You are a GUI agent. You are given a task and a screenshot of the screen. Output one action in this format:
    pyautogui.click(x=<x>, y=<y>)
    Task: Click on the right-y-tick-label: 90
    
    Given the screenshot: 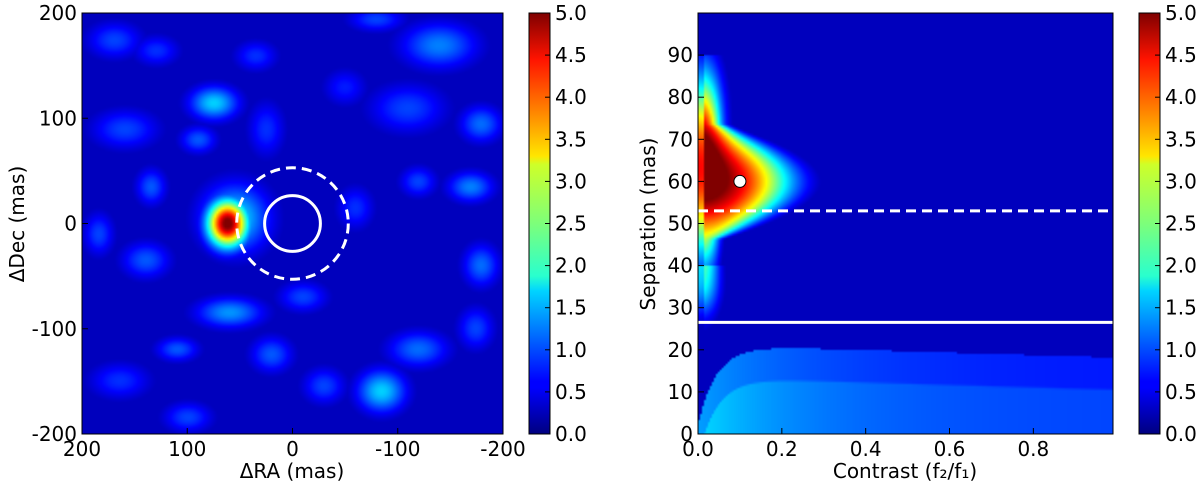 What is the action you would take?
    pyautogui.click(x=680, y=55)
    